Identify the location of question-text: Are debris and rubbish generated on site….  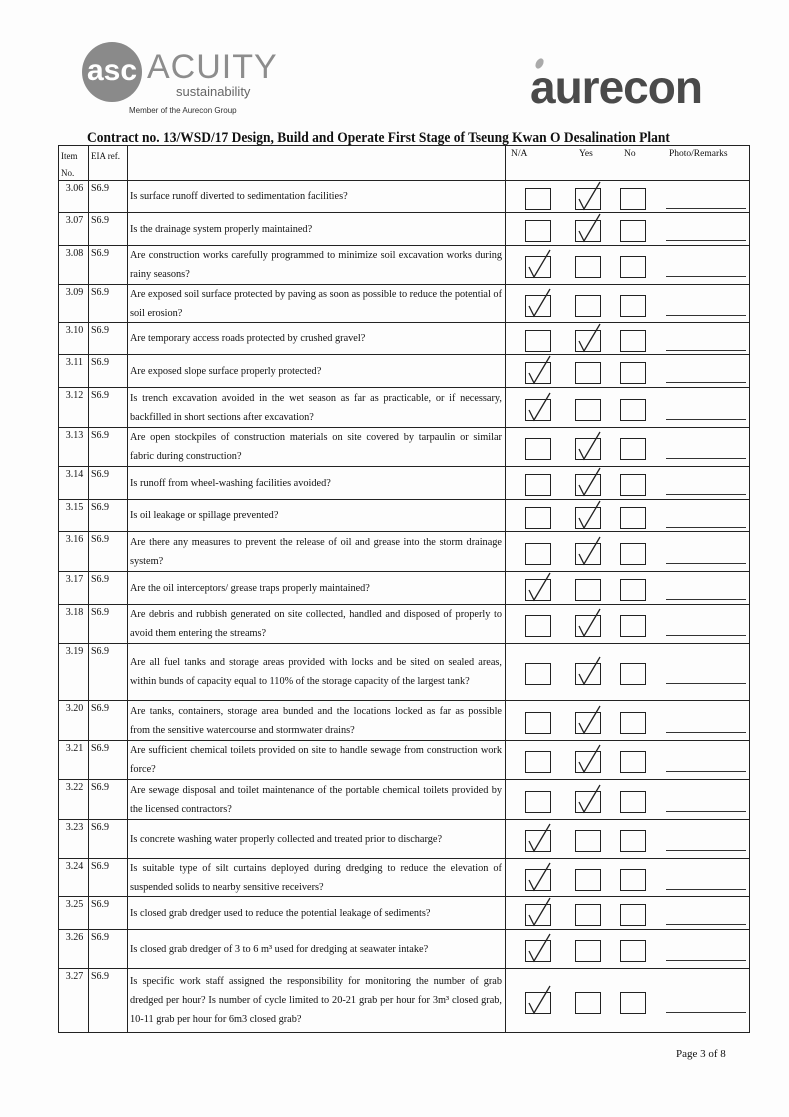
(316, 624).